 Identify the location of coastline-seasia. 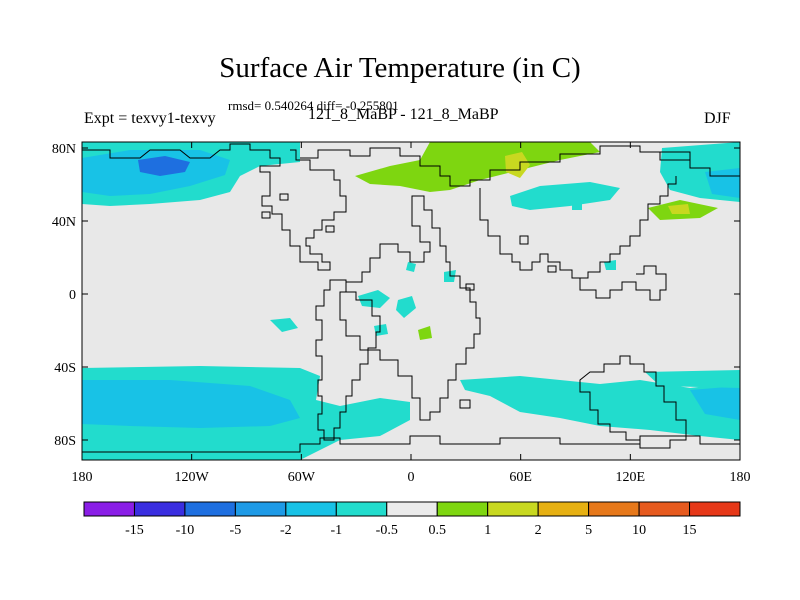
(623, 283).